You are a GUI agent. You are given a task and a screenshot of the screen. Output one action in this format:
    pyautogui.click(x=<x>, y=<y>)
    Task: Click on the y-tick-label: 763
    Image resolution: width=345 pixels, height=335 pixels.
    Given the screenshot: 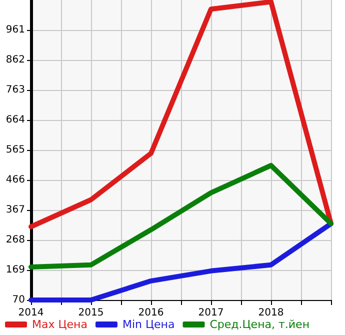 What is the action you would take?
    pyautogui.click(x=15, y=90)
    